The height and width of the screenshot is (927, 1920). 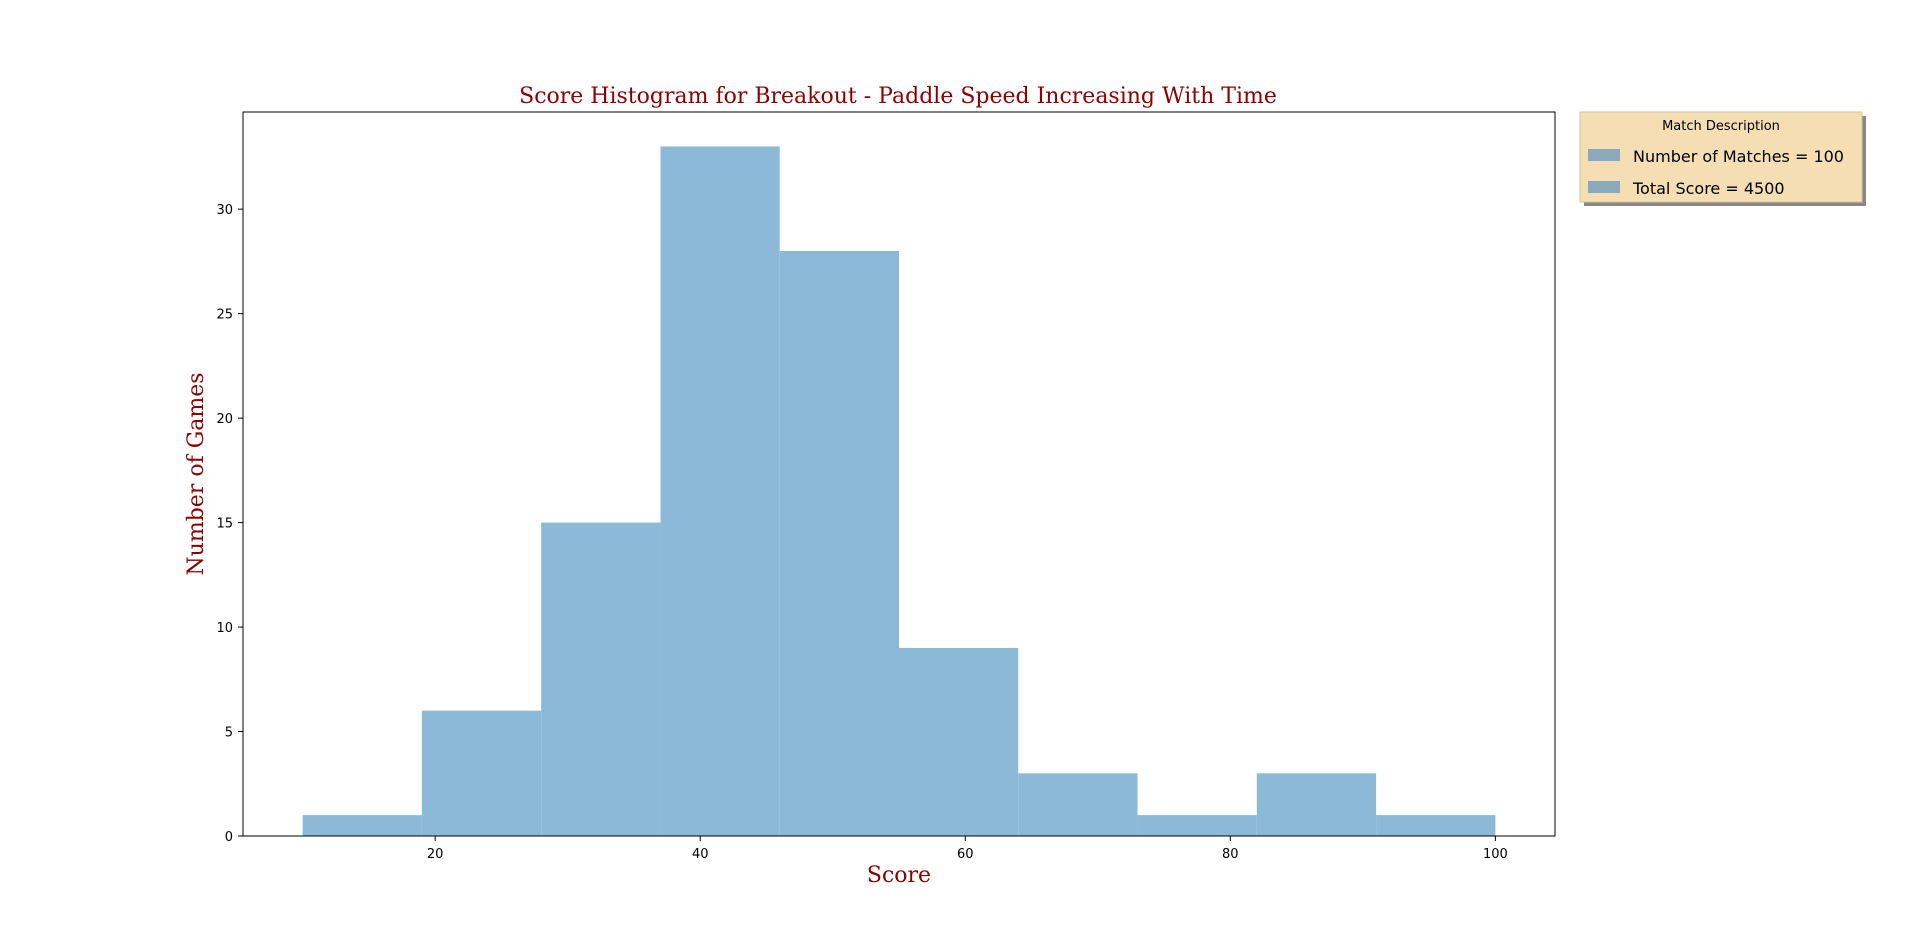 What do you see at coordinates (899, 875) in the screenshot?
I see `x-axis-label: Score` at bounding box center [899, 875].